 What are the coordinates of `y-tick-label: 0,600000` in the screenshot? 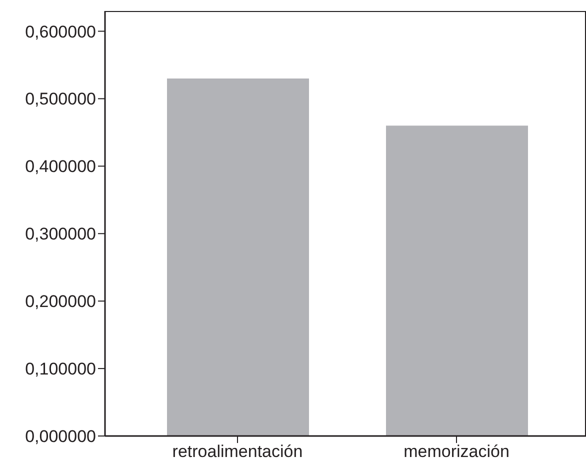 It's located at (60, 32).